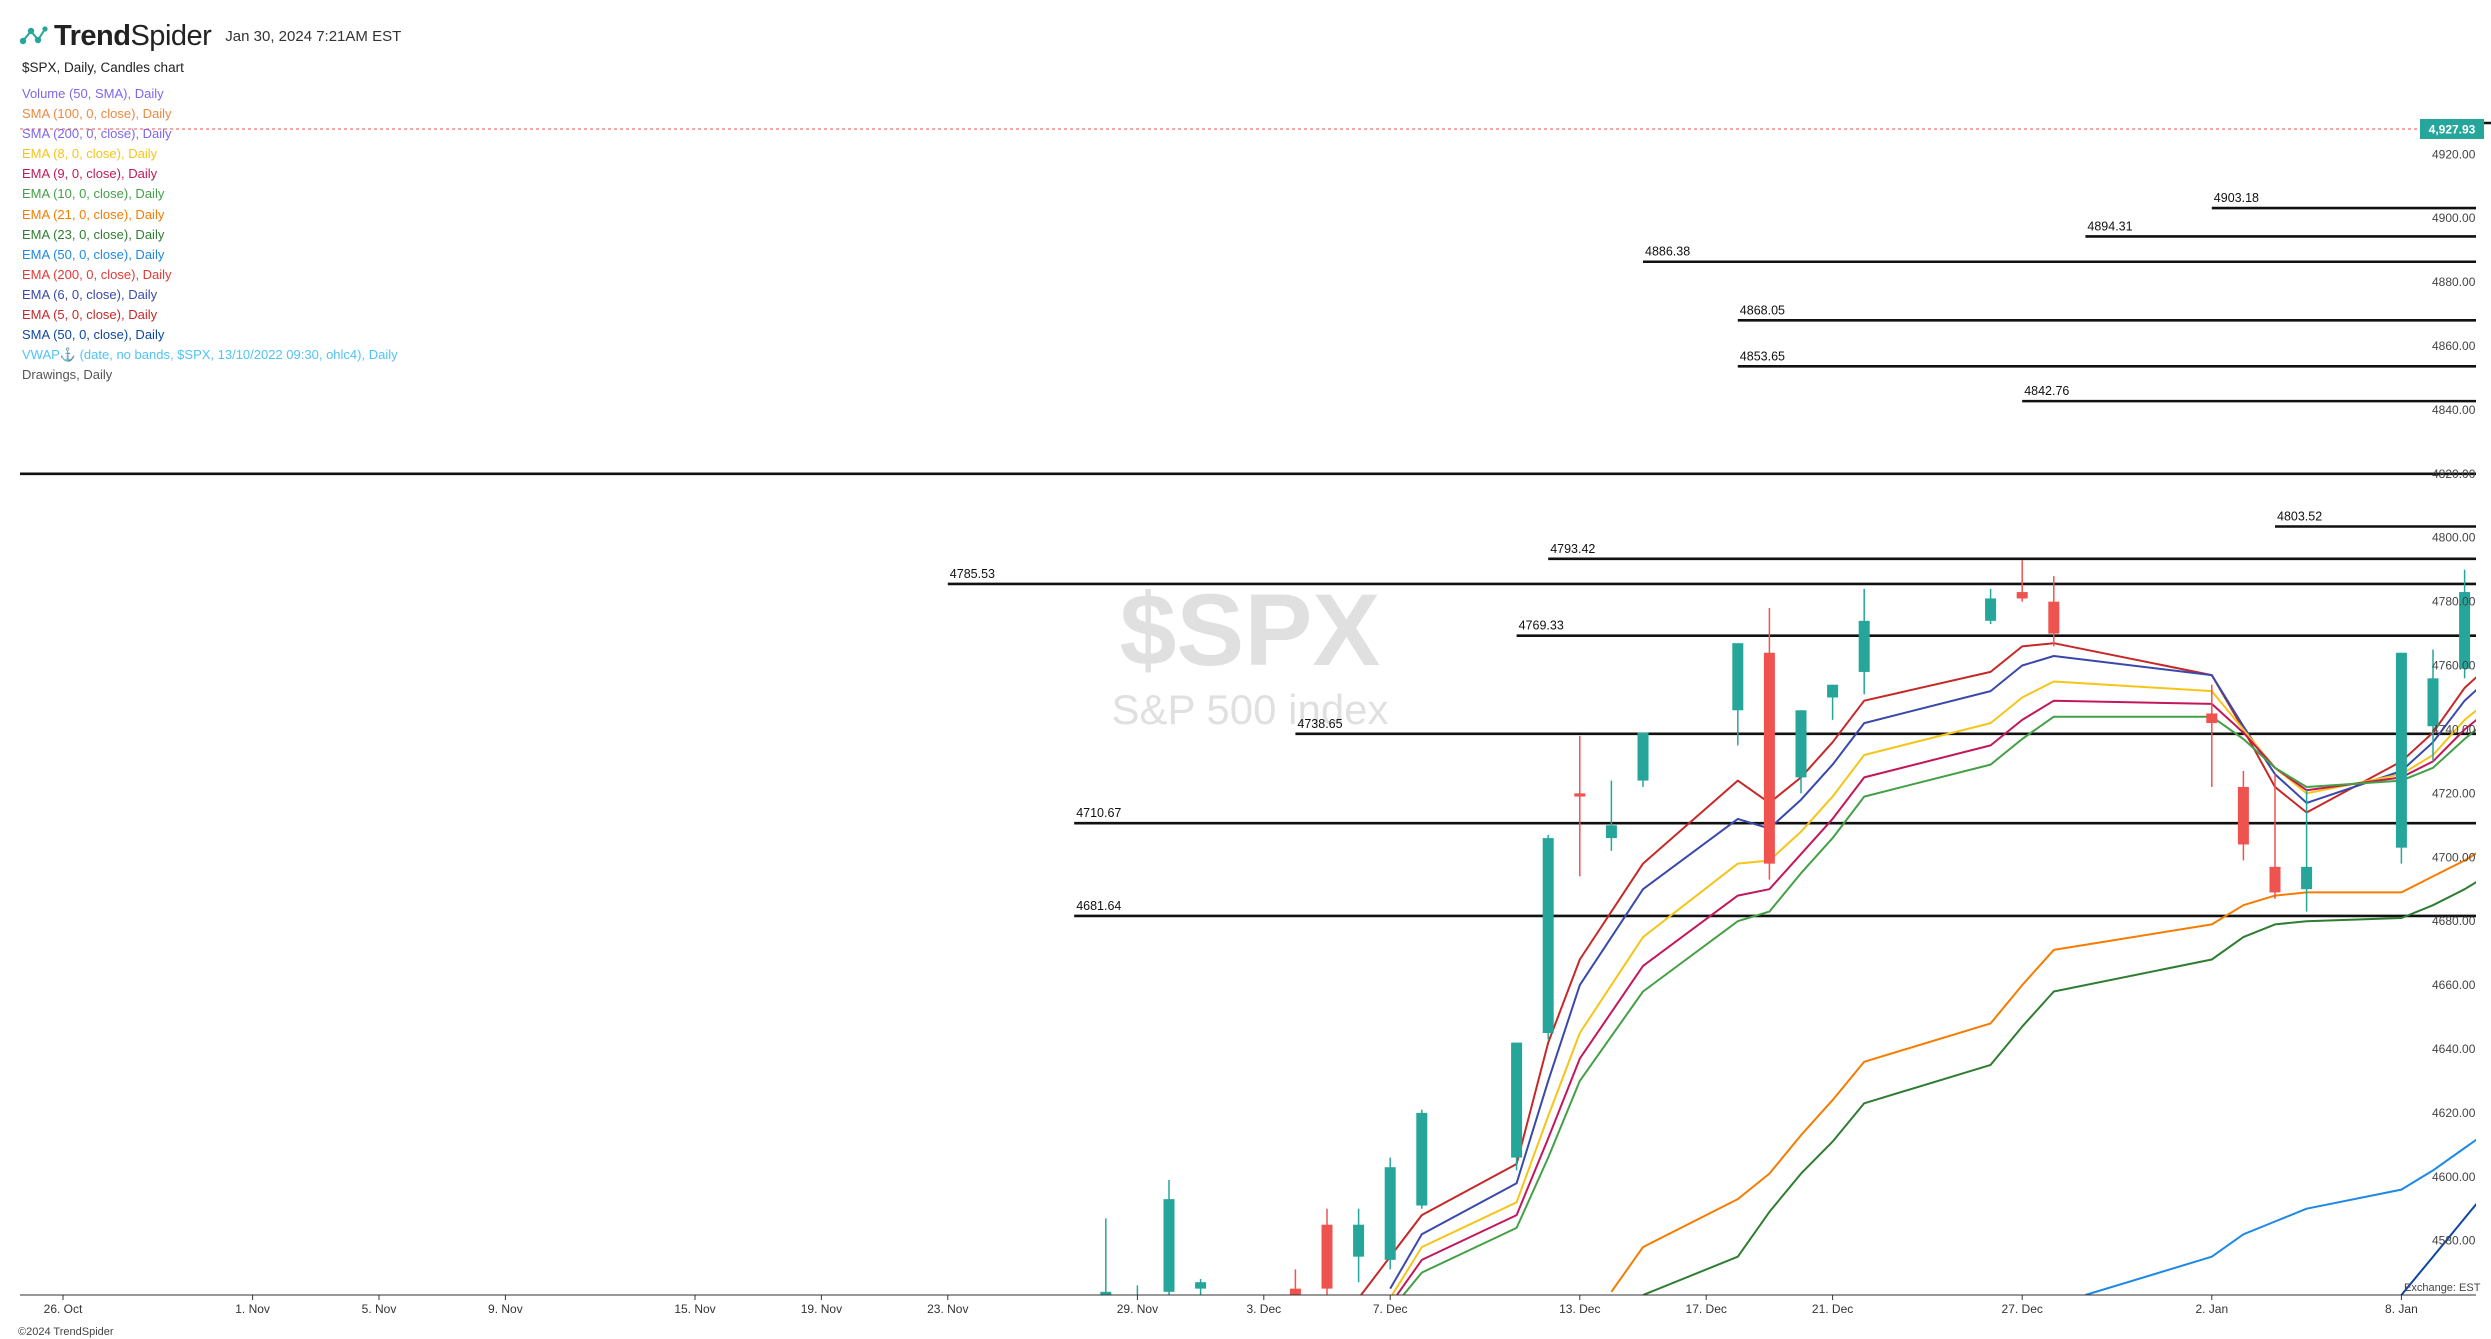  I want to click on legend-item: EMA (10, 0, close), Daily, so click(93, 194).